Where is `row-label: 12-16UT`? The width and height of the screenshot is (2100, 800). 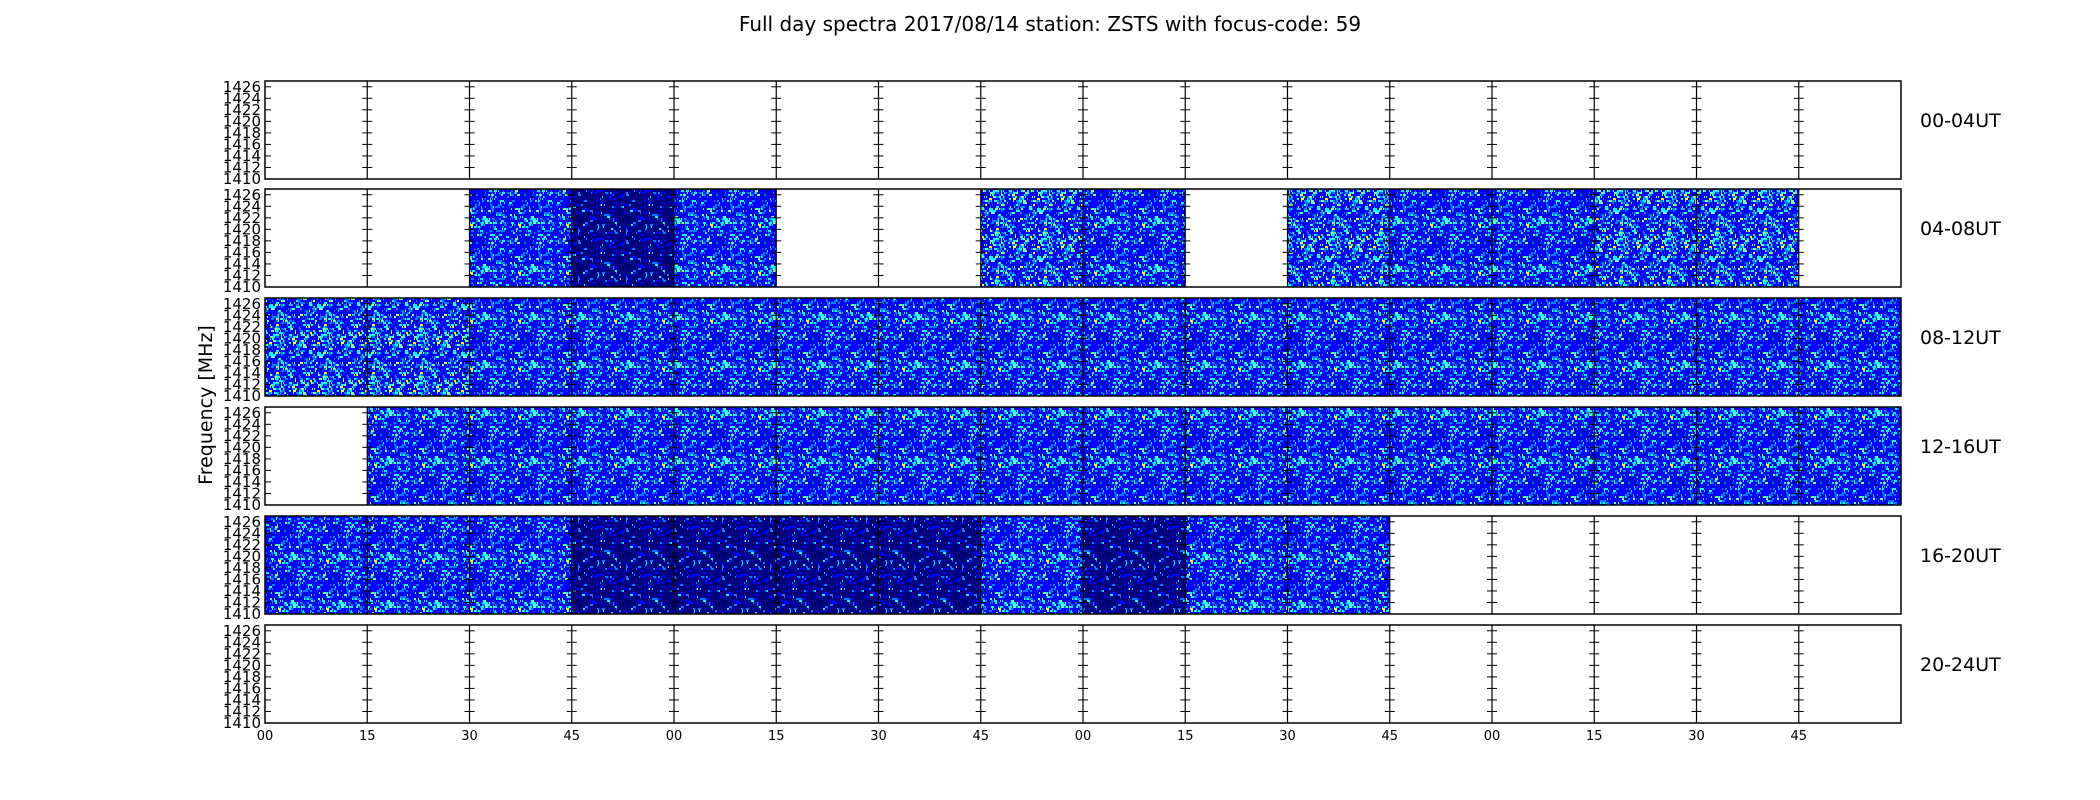
row-label: 12-16UT is located at coordinates (1960, 447).